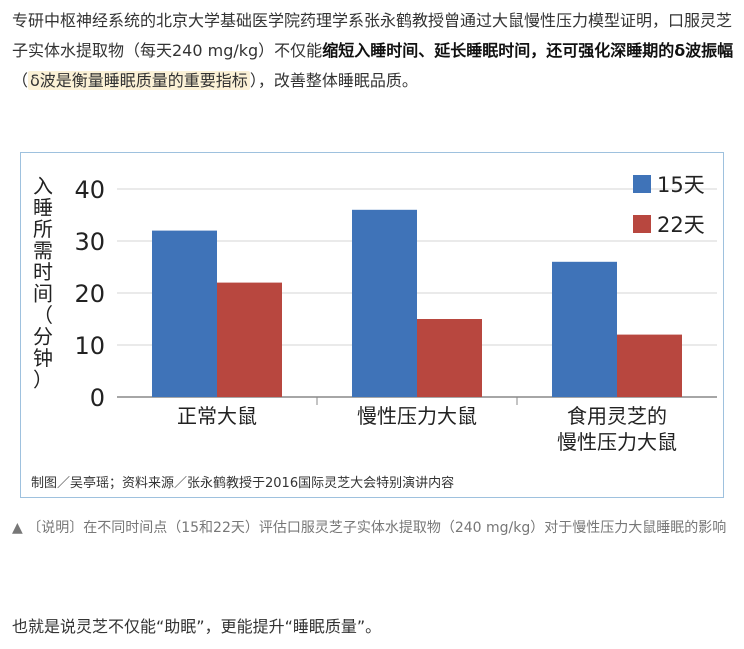  Describe the element at coordinates (681, 225) in the screenshot. I see `legend-label: 22天` at that location.